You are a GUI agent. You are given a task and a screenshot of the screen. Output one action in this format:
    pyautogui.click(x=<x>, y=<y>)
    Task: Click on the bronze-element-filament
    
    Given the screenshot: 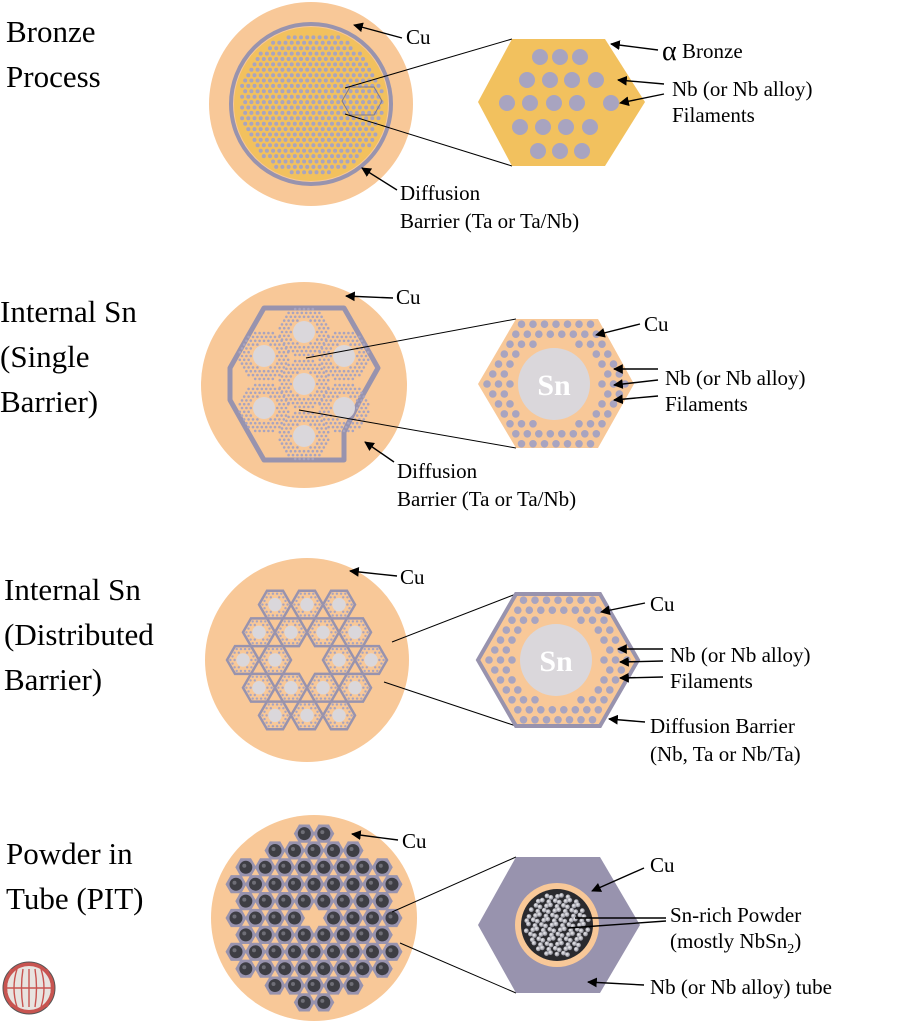 What is the action you would take?
    pyautogui.click(x=566, y=127)
    